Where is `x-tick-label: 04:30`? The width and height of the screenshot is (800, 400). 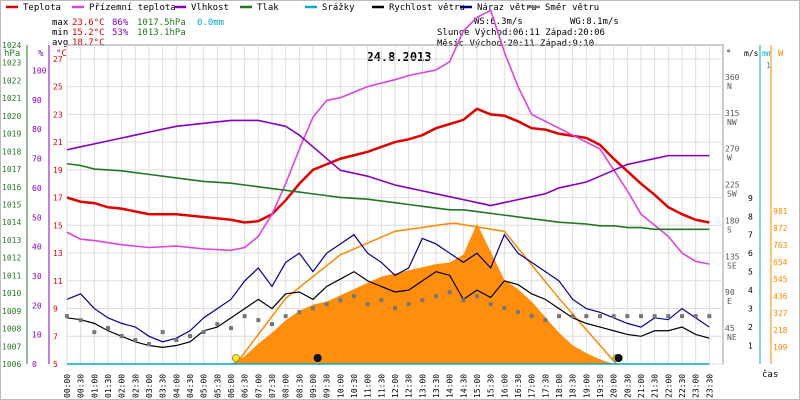
x-tick-label: 04:30 is located at coordinates (190, 386).